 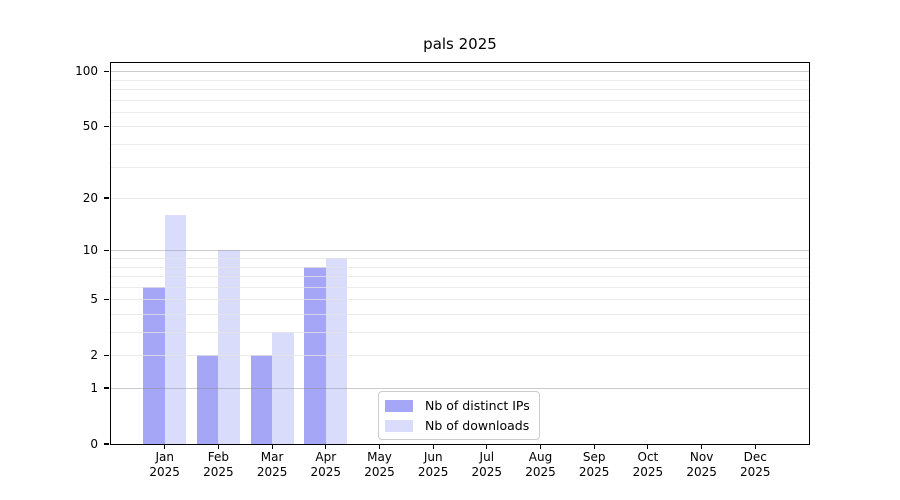 I want to click on x-tick-mark-jun, so click(x=433, y=446).